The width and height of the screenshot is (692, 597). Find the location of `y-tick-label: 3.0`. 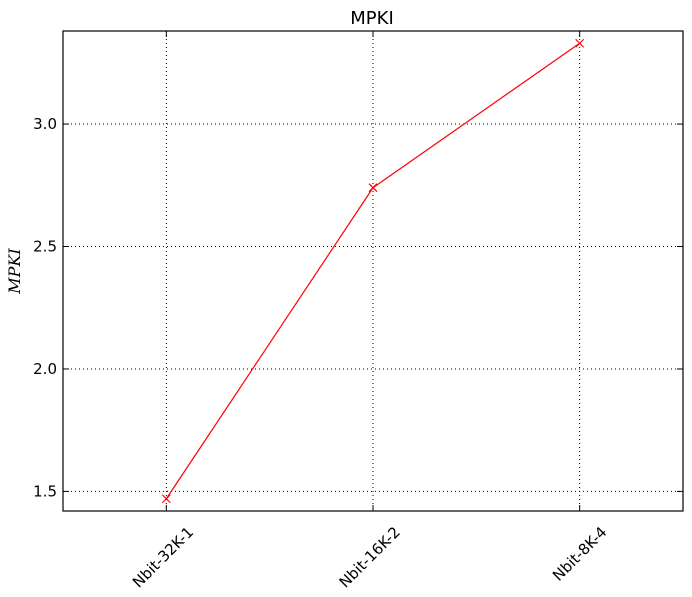

y-tick-label: 3.0 is located at coordinates (45, 124).